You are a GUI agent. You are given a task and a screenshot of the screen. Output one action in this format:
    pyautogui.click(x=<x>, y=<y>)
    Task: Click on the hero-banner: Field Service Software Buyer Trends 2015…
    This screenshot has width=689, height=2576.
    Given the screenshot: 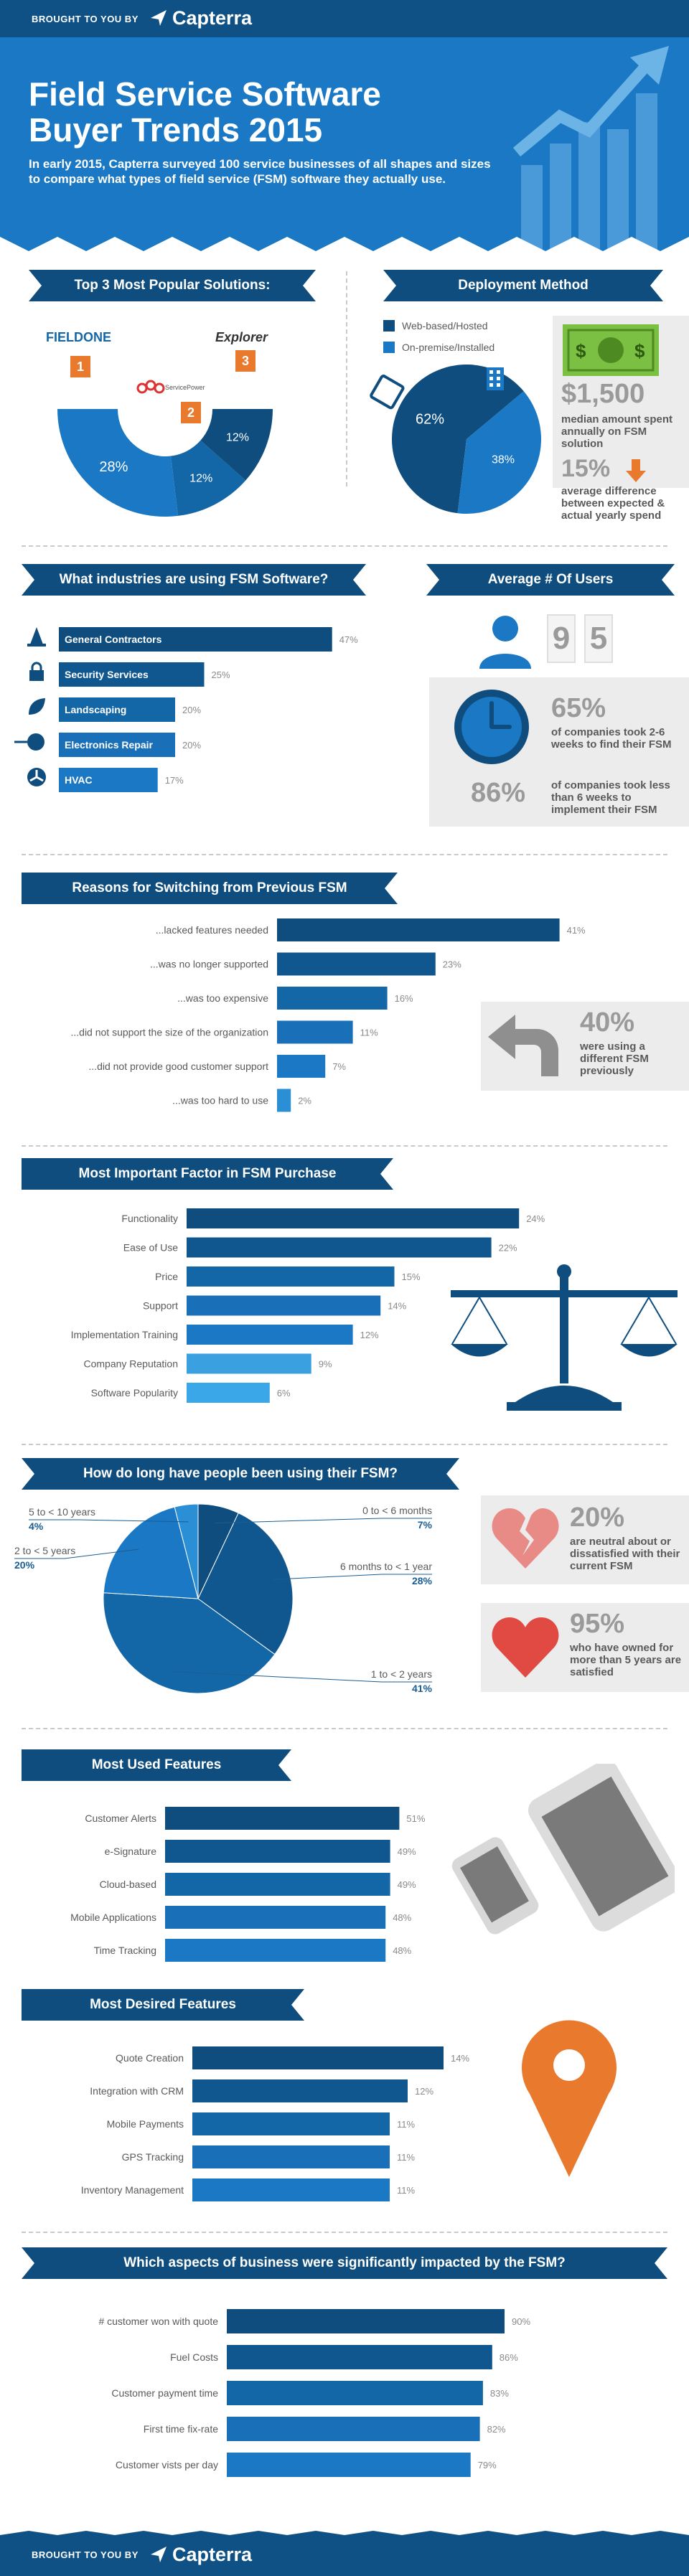 What is the action you would take?
    pyautogui.click(x=344, y=144)
    